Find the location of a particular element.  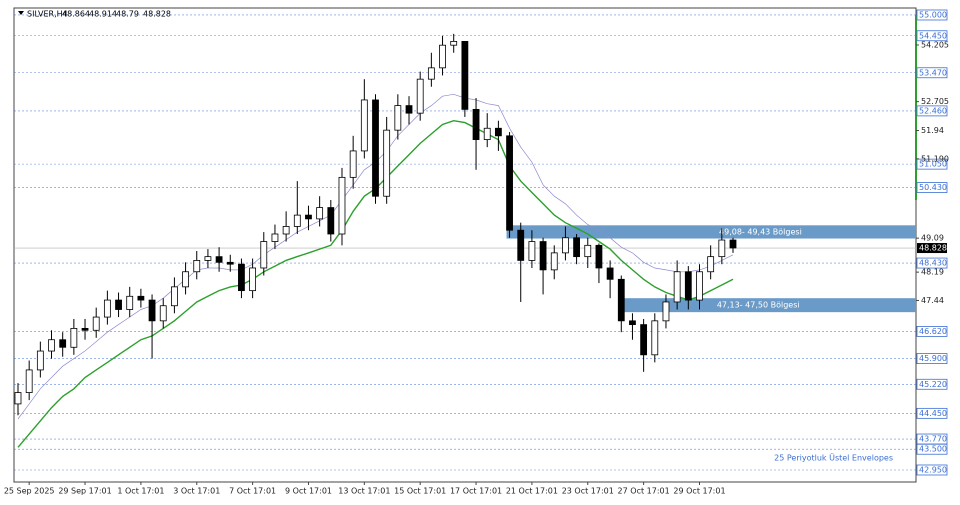

header: SILVER,H4 is located at coordinates (43, 14).